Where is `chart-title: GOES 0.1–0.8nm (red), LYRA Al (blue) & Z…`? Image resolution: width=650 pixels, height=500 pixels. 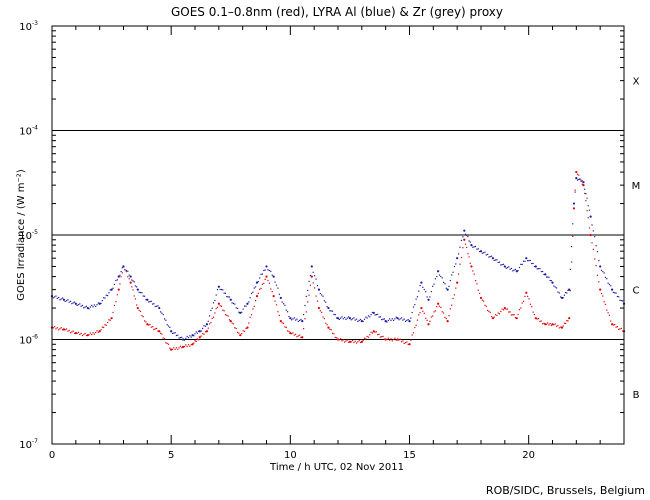 chart-title: GOES 0.1–0.8nm (red), LYRA Al (blue) & Z… is located at coordinates (337, 12).